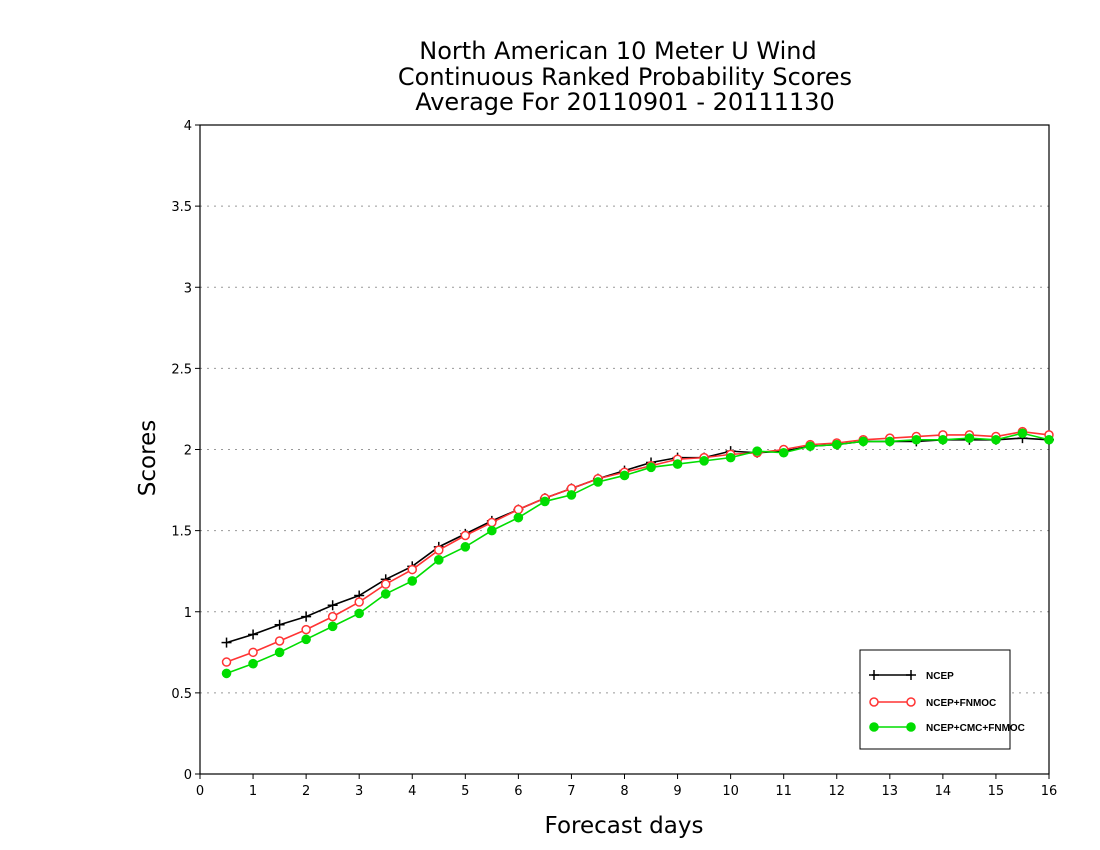  I want to click on y-tick-label-7: 3.5, so click(181, 207).